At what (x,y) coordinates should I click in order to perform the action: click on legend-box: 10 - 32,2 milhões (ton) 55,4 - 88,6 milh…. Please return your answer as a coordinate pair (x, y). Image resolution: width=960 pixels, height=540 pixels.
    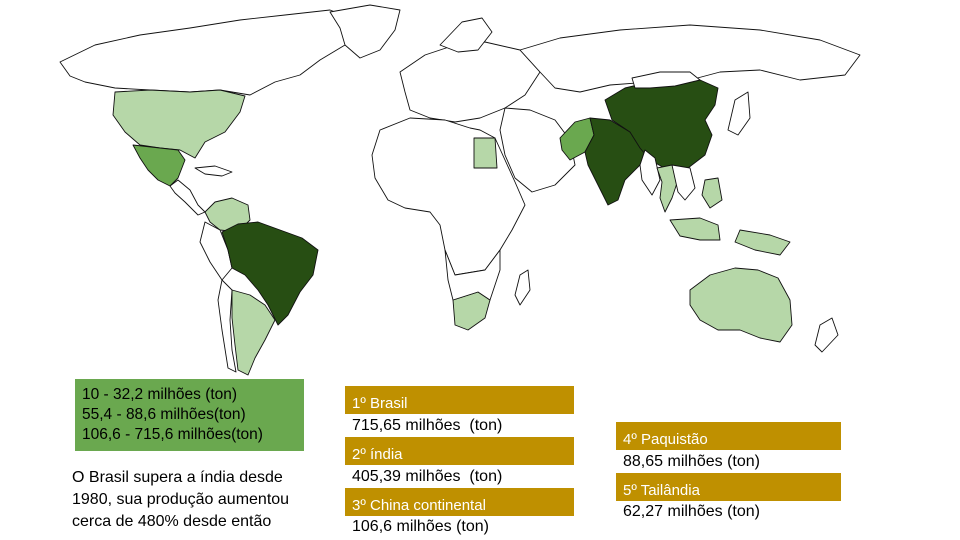
    Looking at the image, I should click on (189, 415).